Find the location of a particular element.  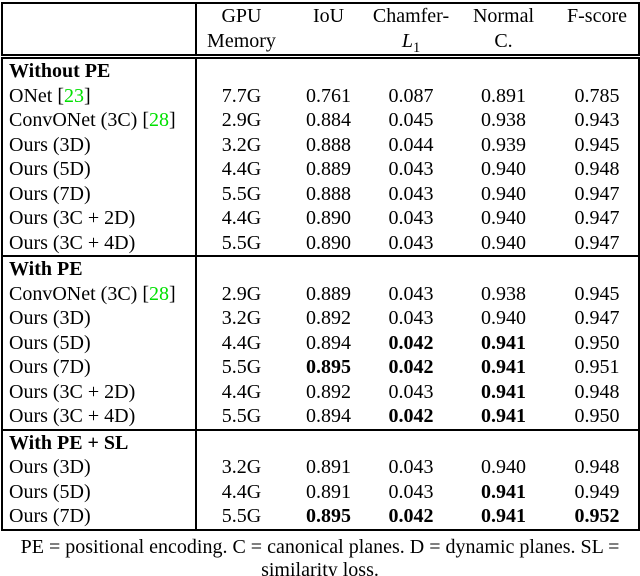

column-header-line: L1 is located at coordinates (411, 40).